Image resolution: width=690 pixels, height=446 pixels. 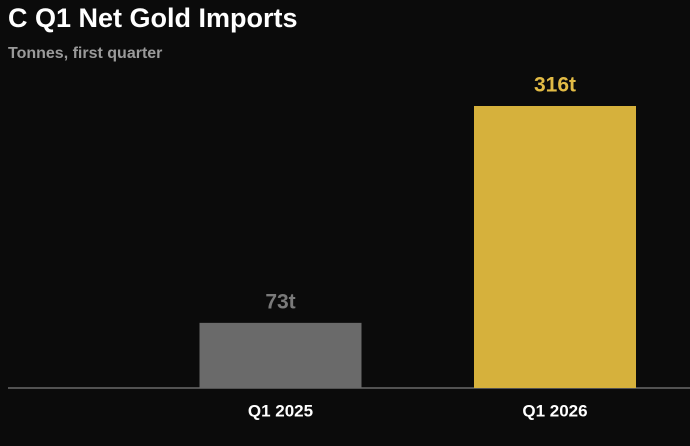 What do you see at coordinates (554, 410) in the screenshot?
I see `x-tick-label: Q1 2026` at bounding box center [554, 410].